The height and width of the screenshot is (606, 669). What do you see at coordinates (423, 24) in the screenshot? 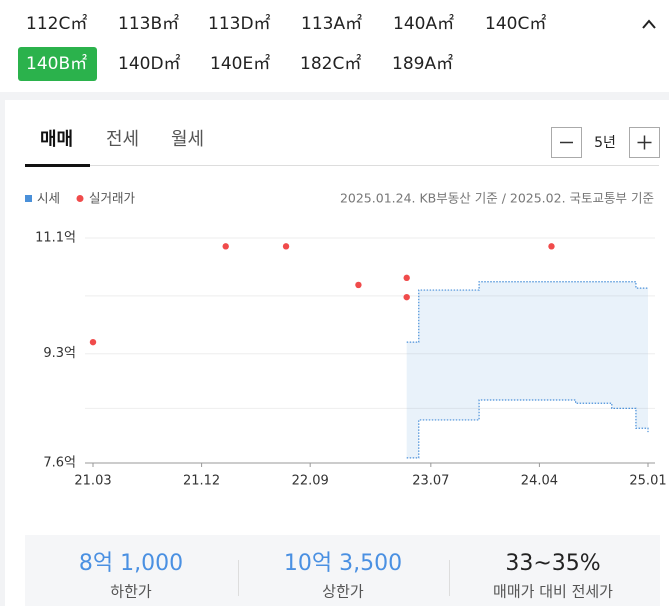
I see `size-option: 140A㎡` at bounding box center [423, 24].